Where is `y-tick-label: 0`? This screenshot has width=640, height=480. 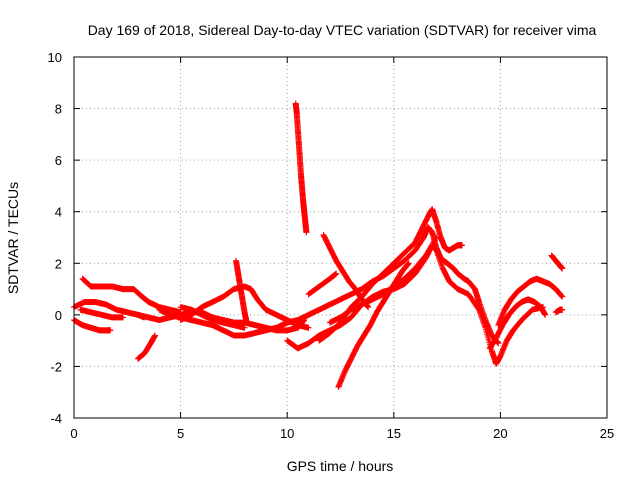
y-tick-label: 0 is located at coordinates (58, 315).